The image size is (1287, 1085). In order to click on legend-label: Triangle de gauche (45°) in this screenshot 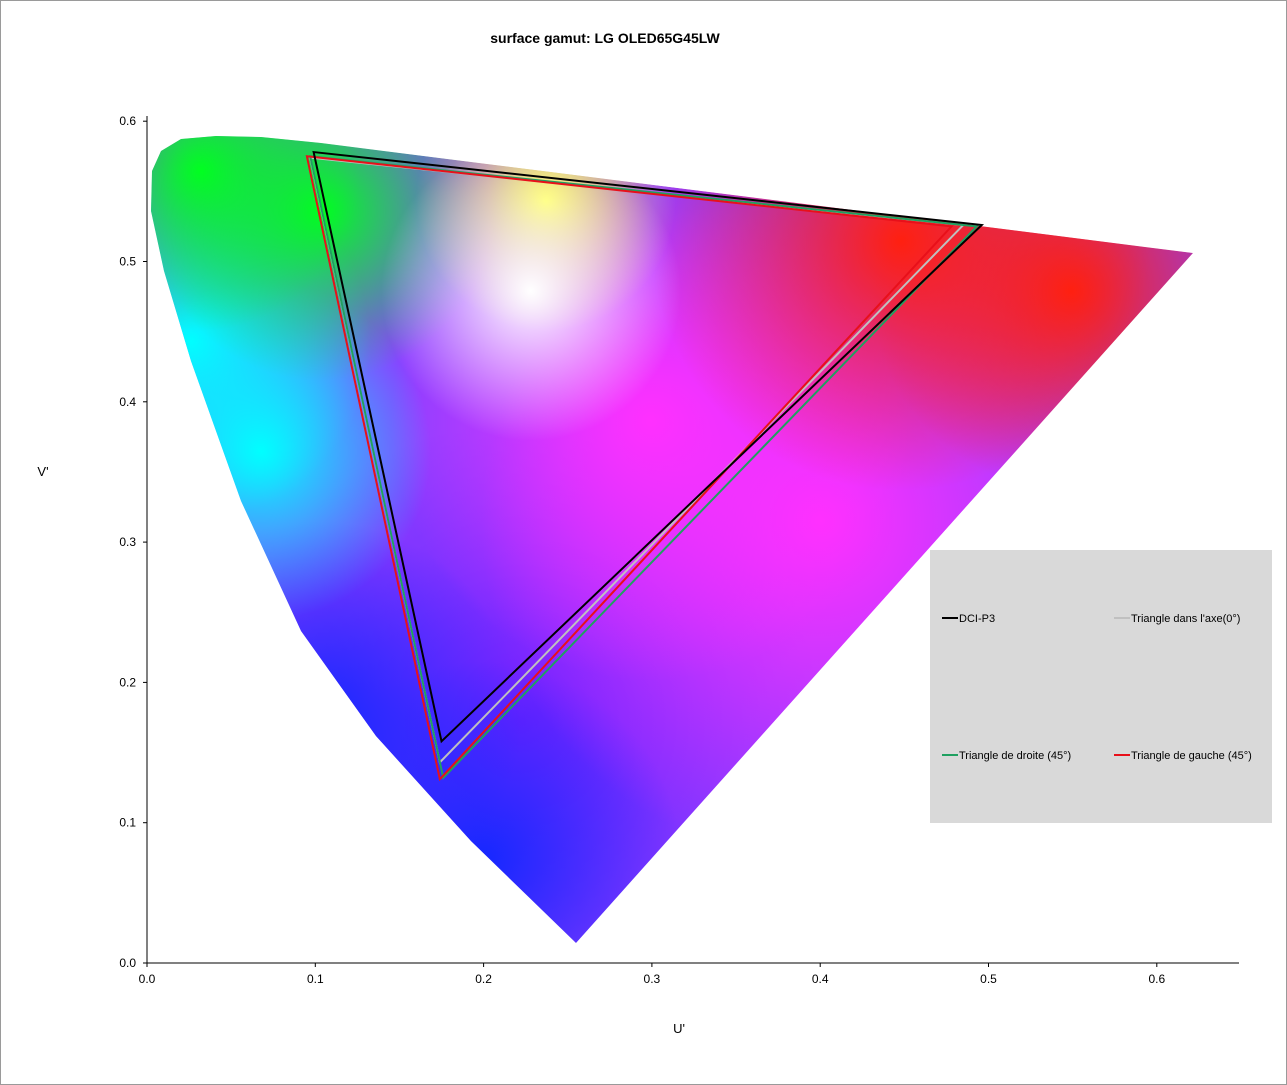, I will do `click(1191, 756)`.